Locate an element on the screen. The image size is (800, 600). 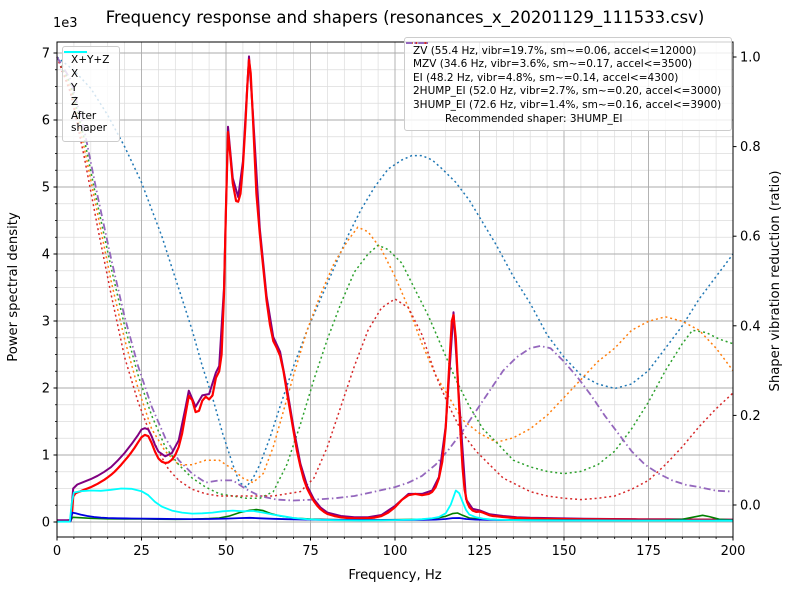
x-tick-label: 50 is located at coordinates (226, 551).